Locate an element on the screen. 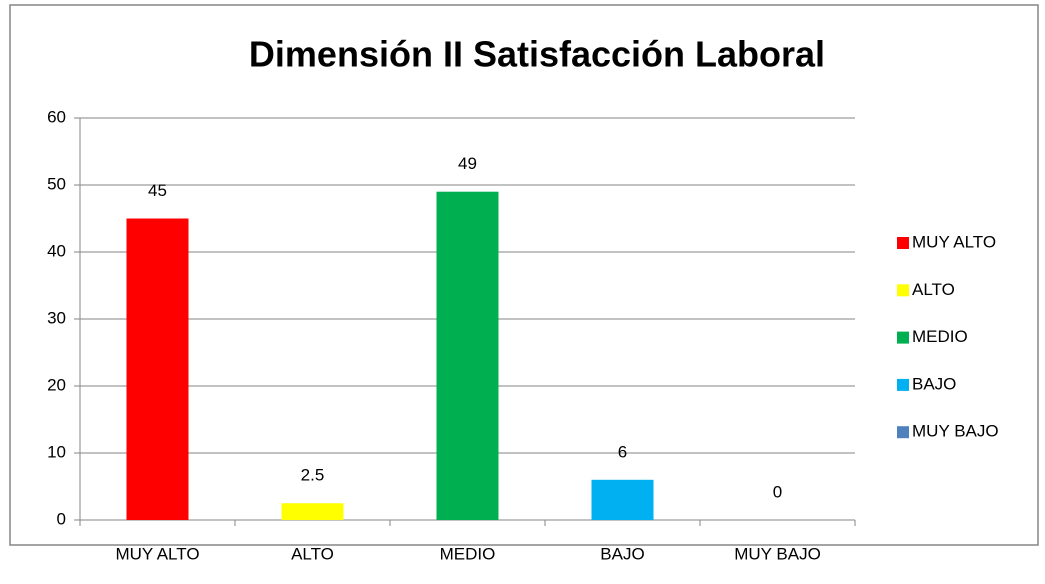 This screenshot has width=1045, height=584. data-label: 6 is located at coordinates (622, 451).